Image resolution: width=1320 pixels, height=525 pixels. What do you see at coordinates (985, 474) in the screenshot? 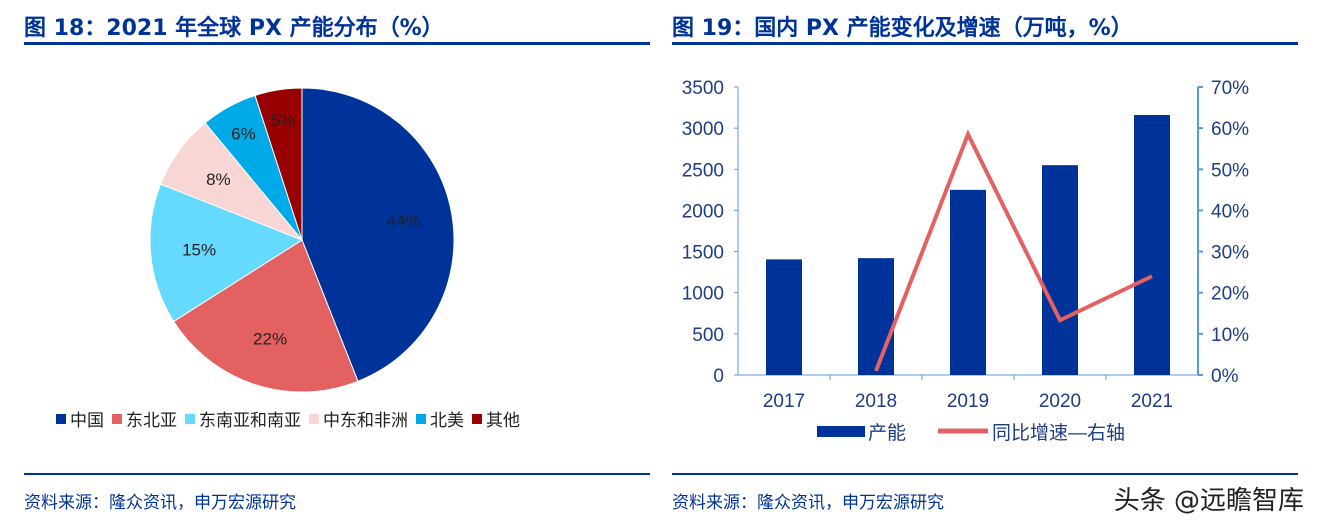
I see `right-footer-rule` at bounding box center [985, 474].